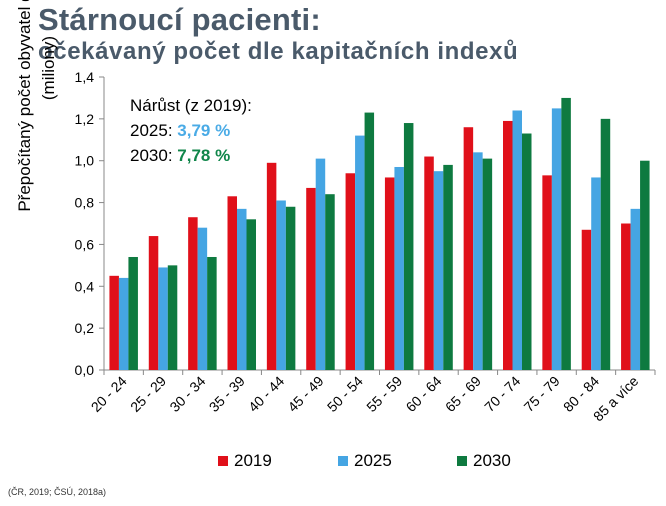 The image size is (666, 506). Describe the element at coordinates (187, 394) in the screenshot. I see `x-tick-label: 30 - 34` at that location.